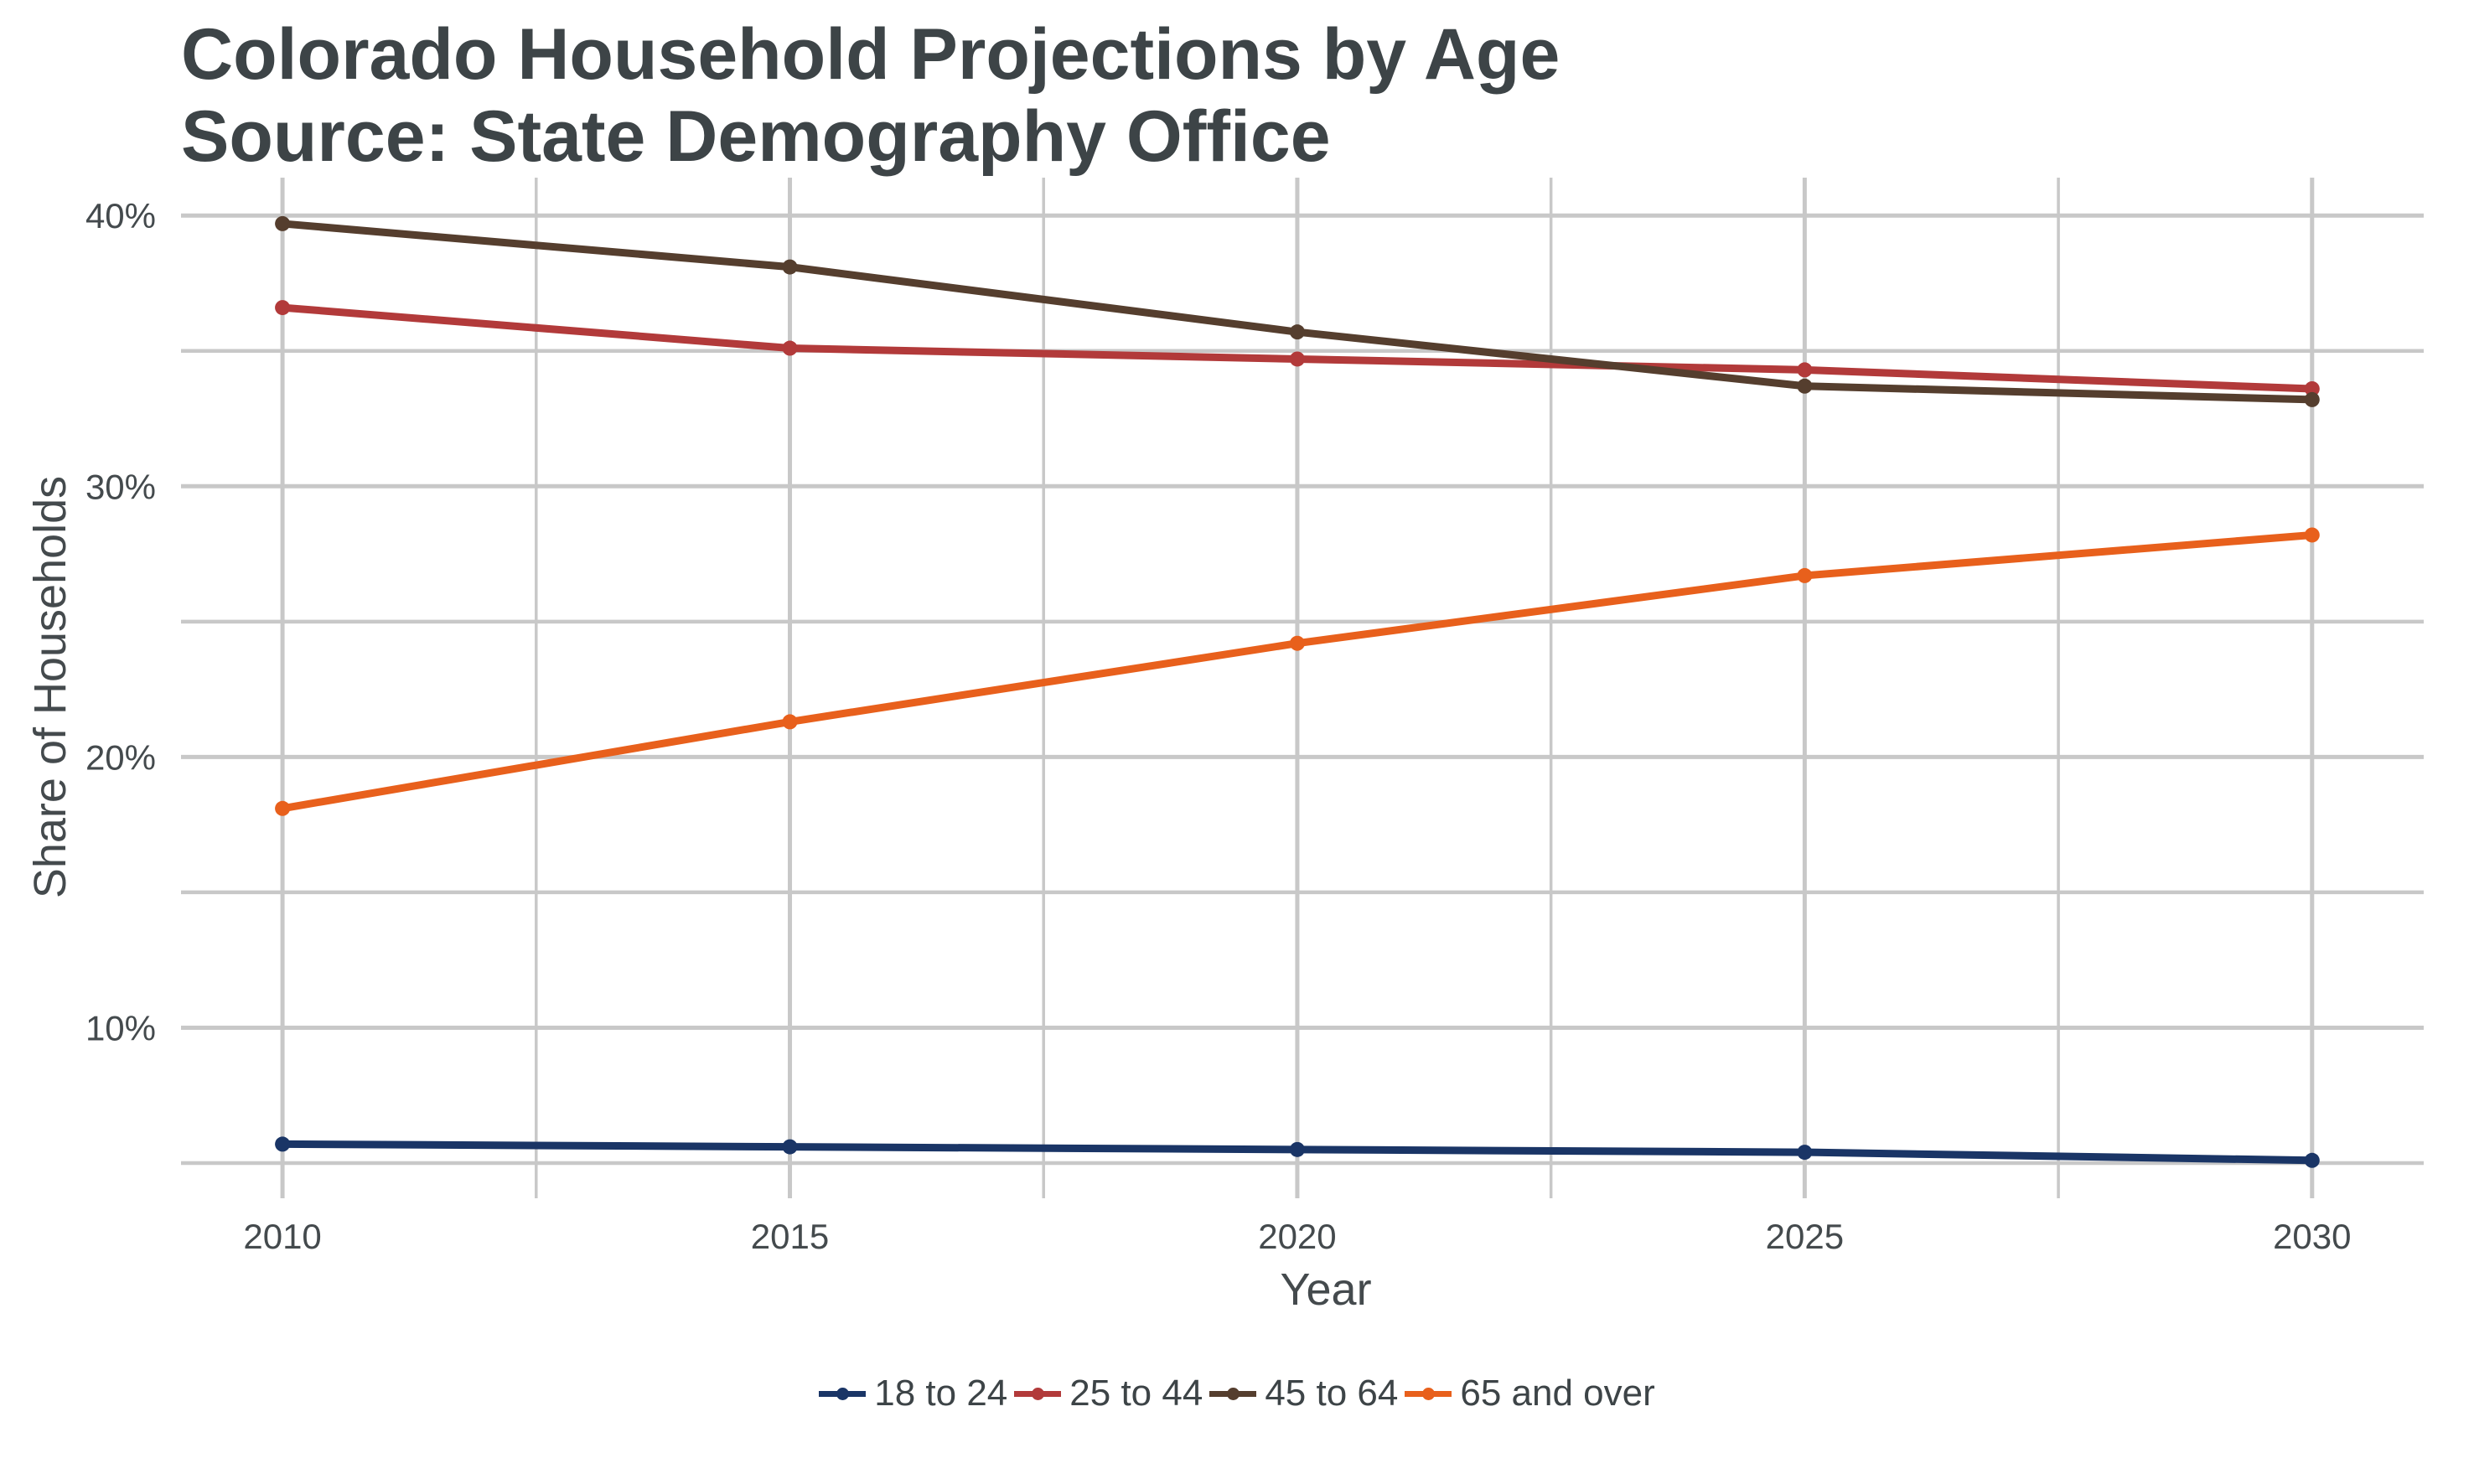 The image size is (2474, 1484). What do you see at coordinates (1326, 1290) in the screenshot?
I see `x-axis-title: Year` at bounding box center [1326, 1290].